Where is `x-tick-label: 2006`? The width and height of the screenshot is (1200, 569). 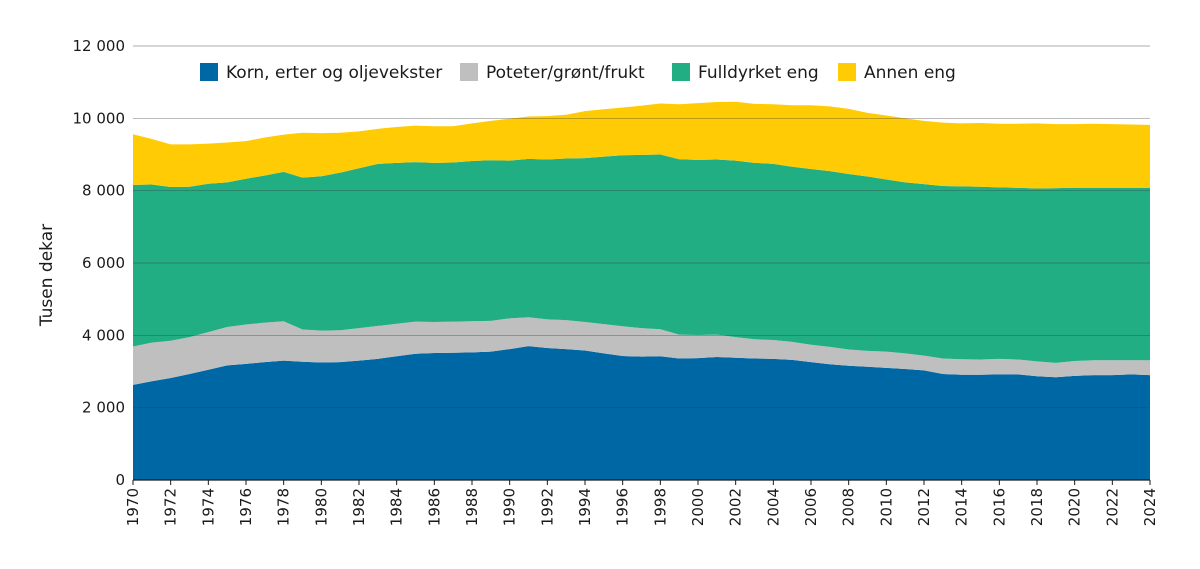 x-tick-label: 2006 is located at coordinates (811, 507).